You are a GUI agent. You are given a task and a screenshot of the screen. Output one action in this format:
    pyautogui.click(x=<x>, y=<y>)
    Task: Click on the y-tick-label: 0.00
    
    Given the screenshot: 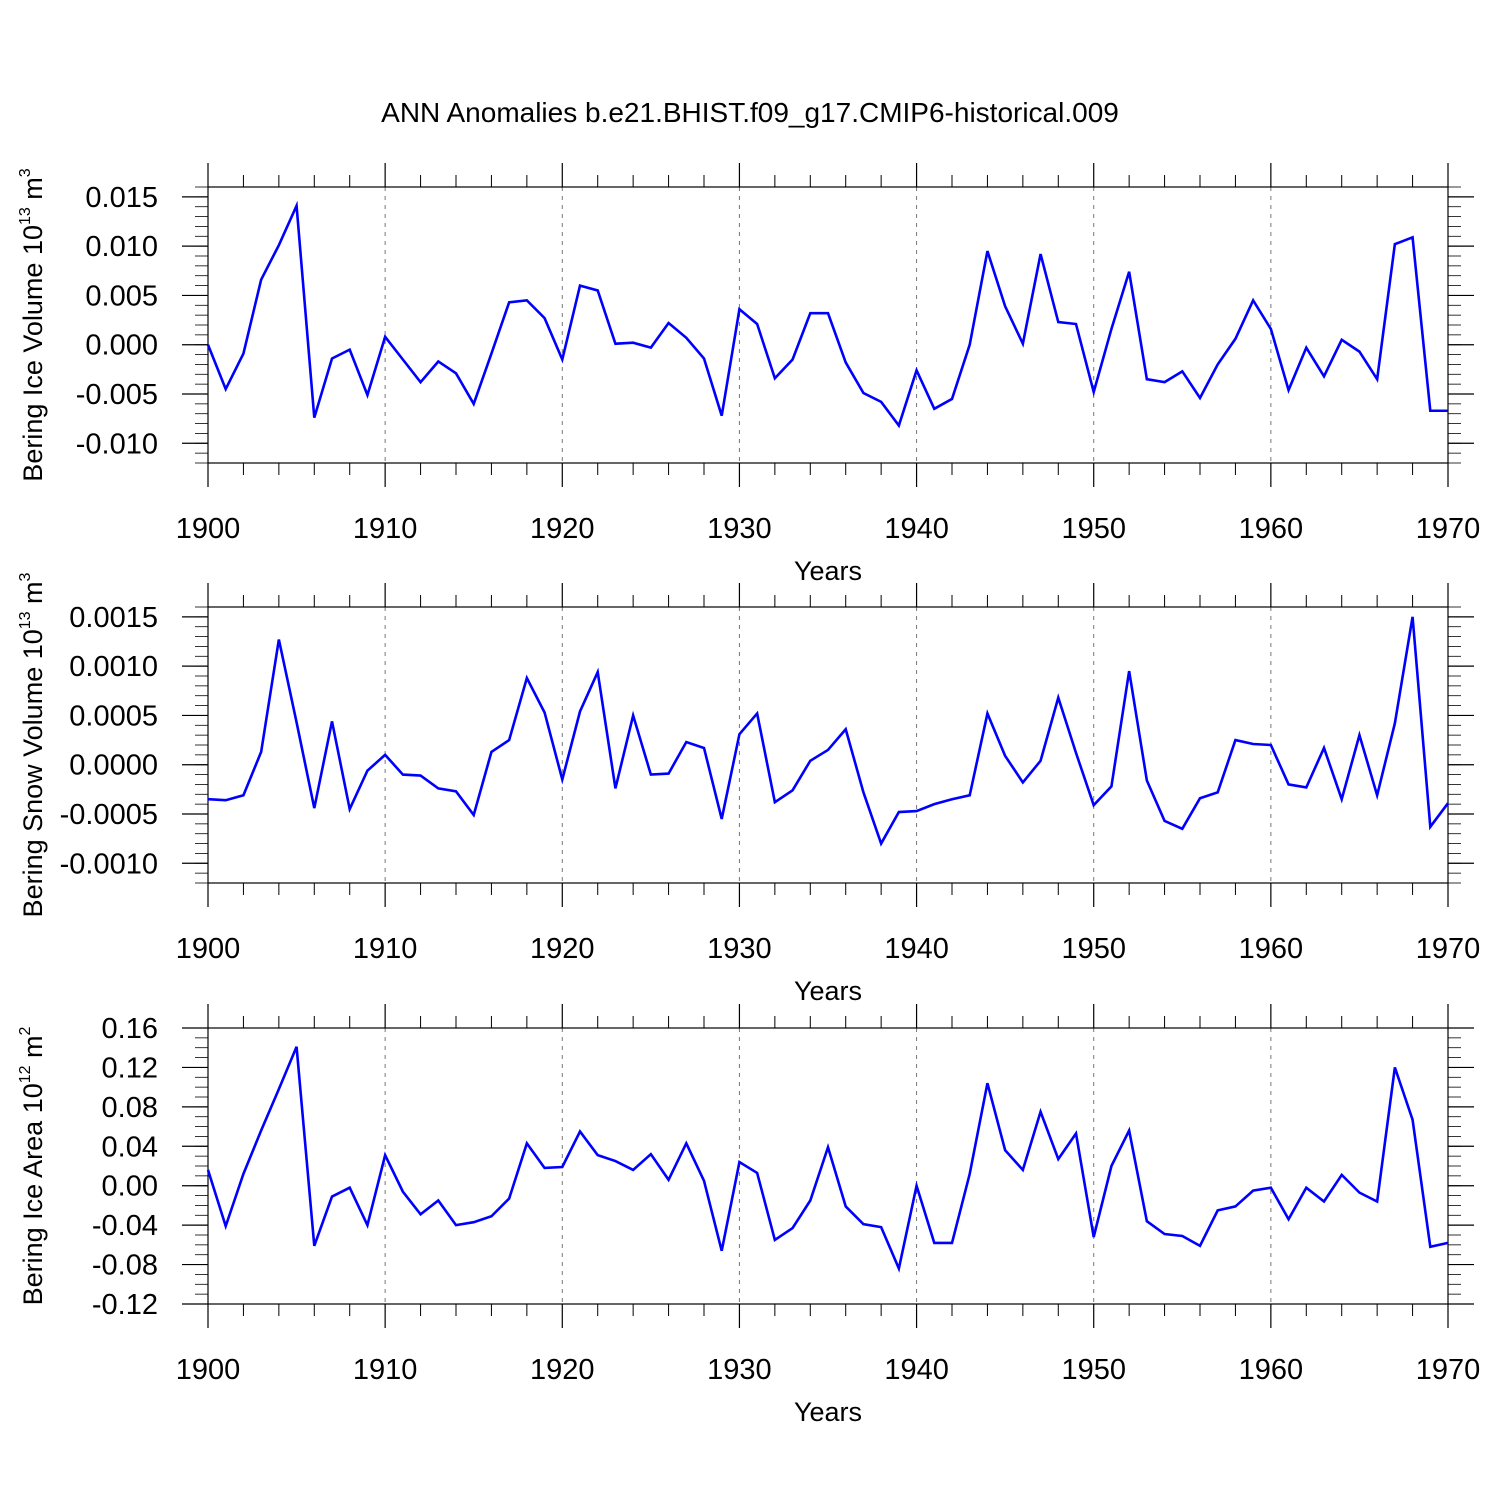 What is the action you would take?
    pyautogui.click(x=130, y=1187)
    